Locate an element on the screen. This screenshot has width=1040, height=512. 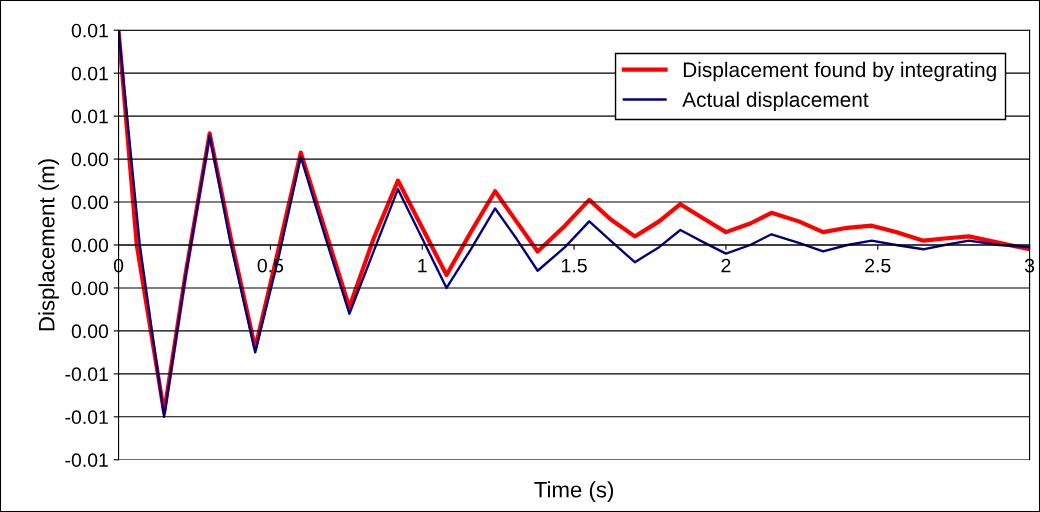
x-tick-label: 1 is located at coordinates (422, 265).